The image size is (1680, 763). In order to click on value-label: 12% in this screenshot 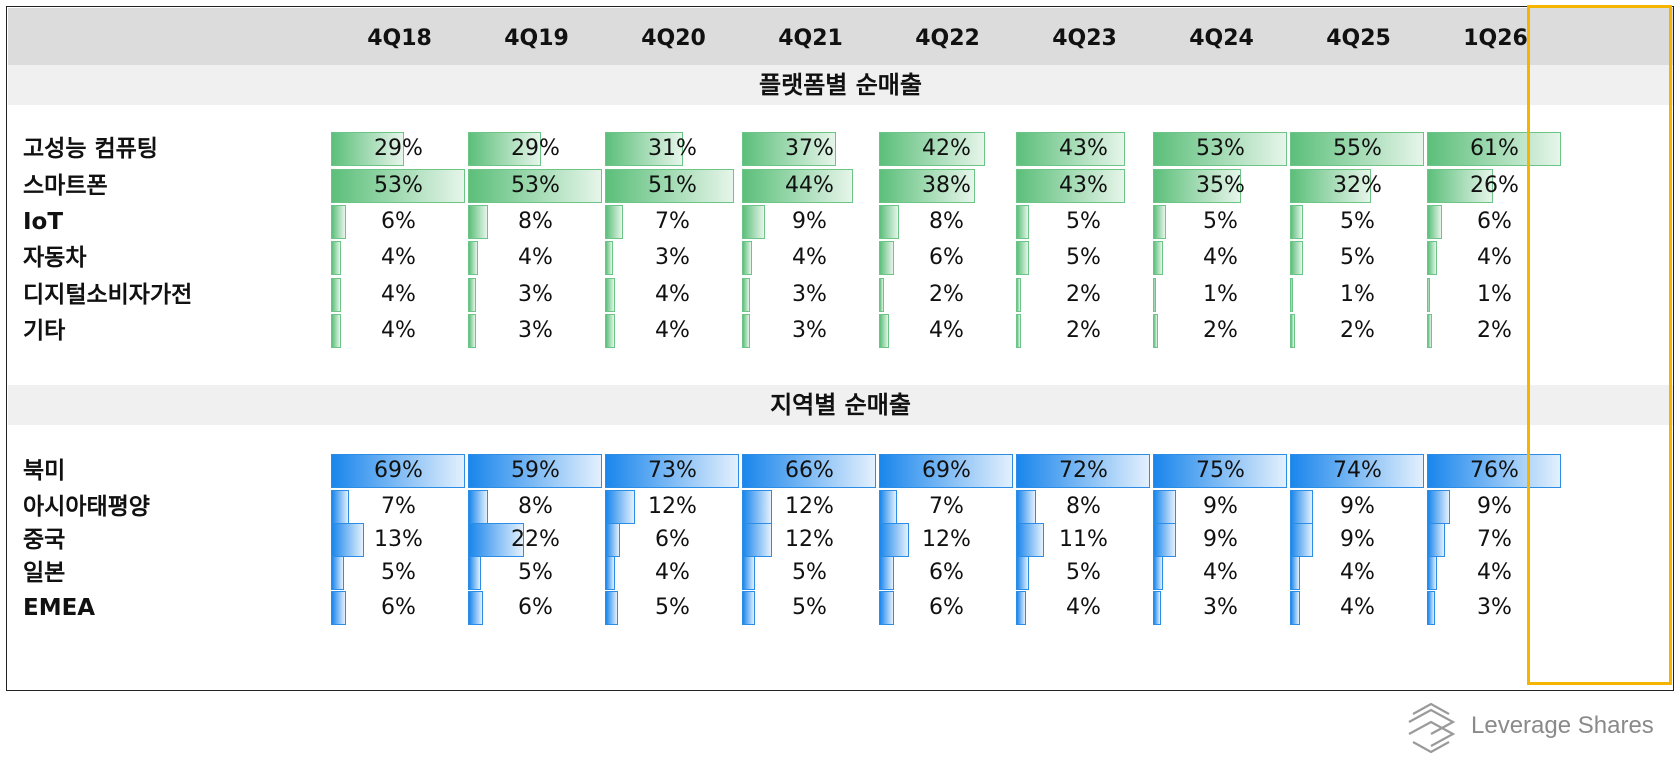, I will do `click(946, 539)`.